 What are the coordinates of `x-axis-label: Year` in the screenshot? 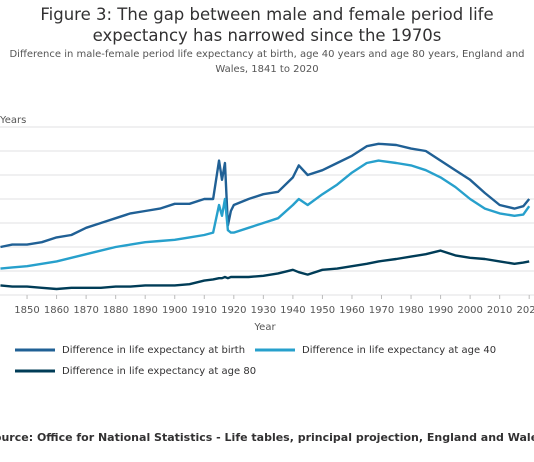 It's located at (264, 327).